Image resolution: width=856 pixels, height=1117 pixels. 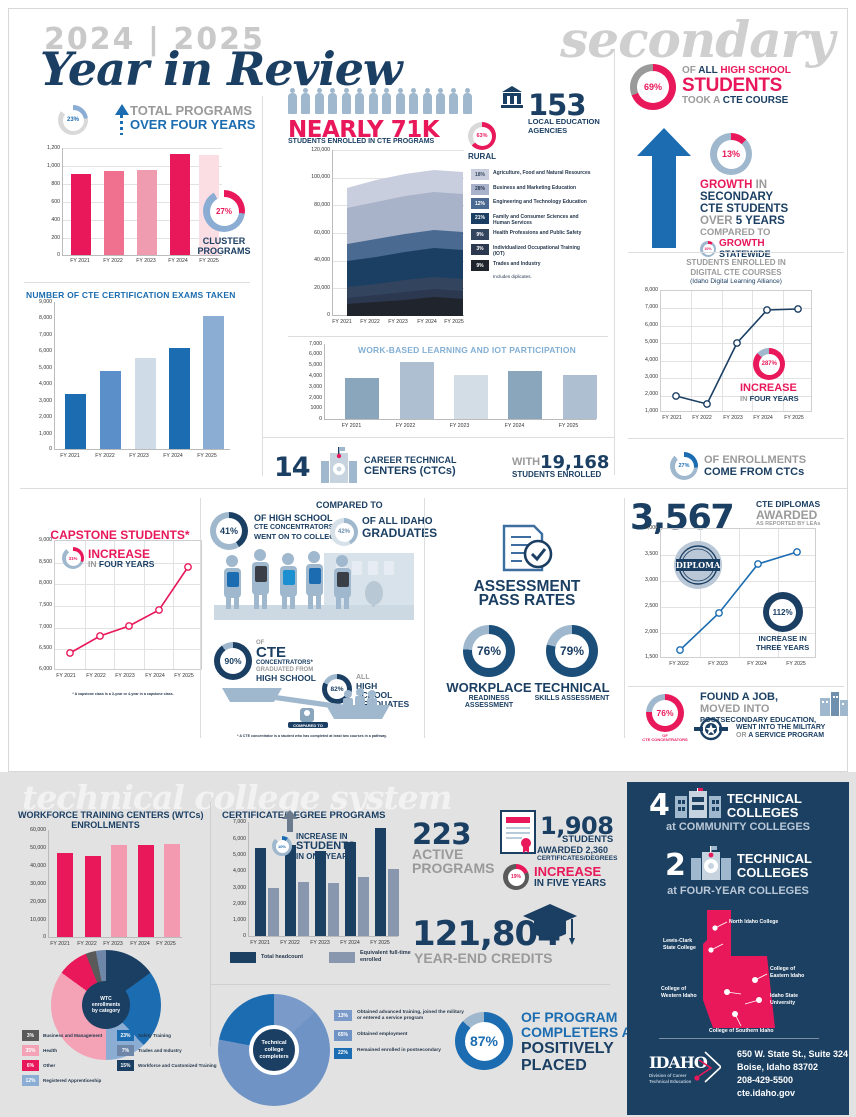 What do you see at coordinates (708, 249) in the screenshot?
I see `statewide-growth-donut: 10%` at bounding box center [708, 249].